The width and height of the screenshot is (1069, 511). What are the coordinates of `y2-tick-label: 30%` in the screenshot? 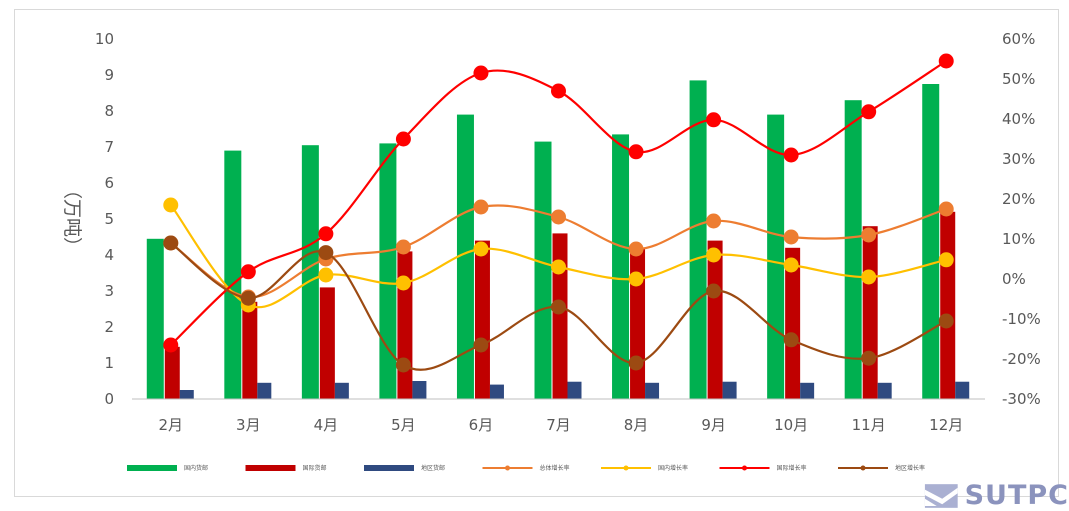 It's located at (1018, 159).